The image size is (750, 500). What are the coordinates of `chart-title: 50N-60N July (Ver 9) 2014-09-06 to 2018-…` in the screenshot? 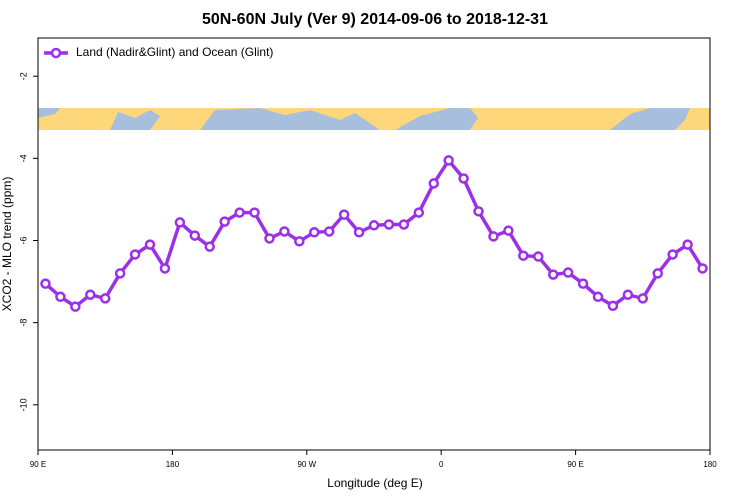 It's located at (375, 19).